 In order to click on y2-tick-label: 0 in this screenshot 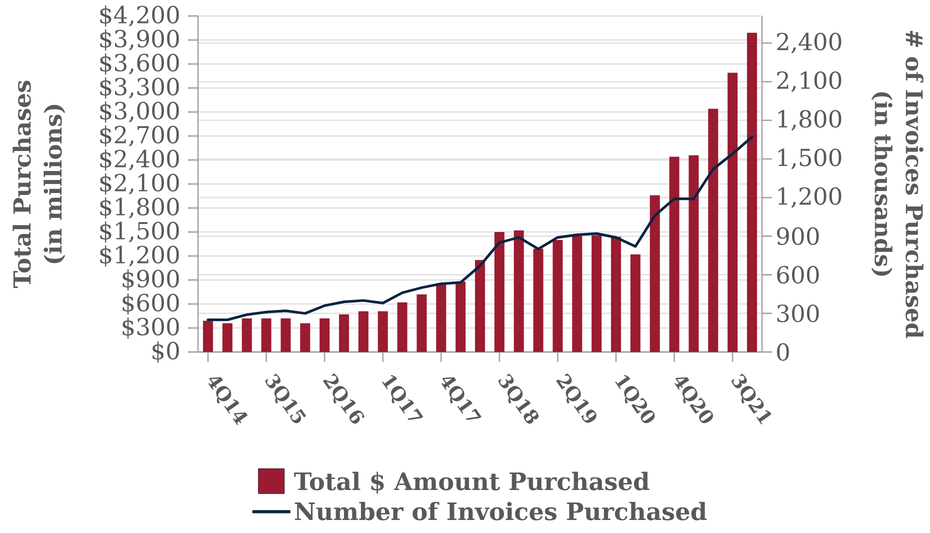, I will do `click(783, 352)`.